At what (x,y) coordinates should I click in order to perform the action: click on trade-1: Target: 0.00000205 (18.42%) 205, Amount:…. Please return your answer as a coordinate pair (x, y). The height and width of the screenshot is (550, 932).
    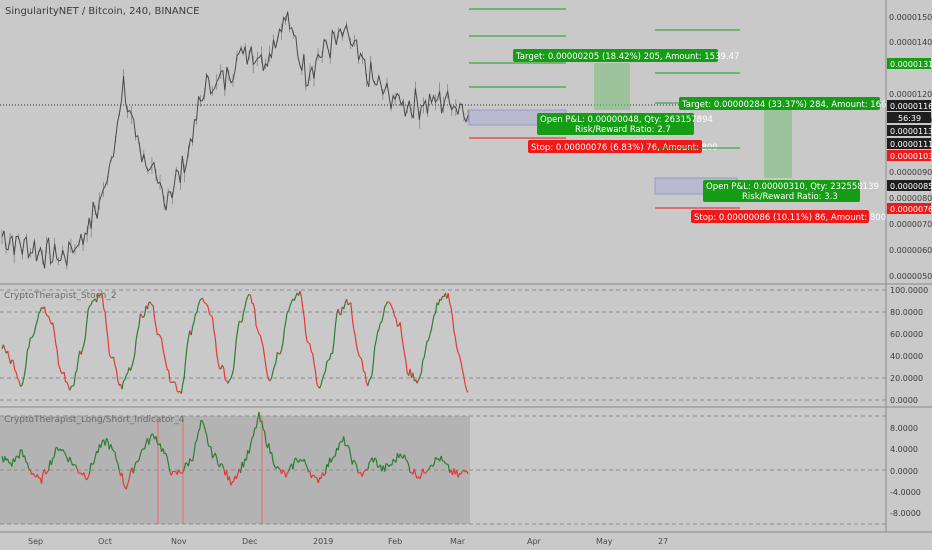
    Looking at the image, I should click on (603, 80).